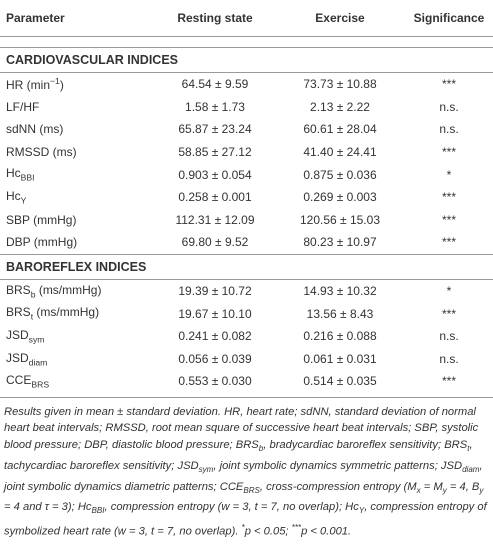 Image resolution: width=493 pixels, height=554 pixels. Describe the element at coordinates (77, 197) in the screenshot. I see `parameter-cell: HcY` at that location.